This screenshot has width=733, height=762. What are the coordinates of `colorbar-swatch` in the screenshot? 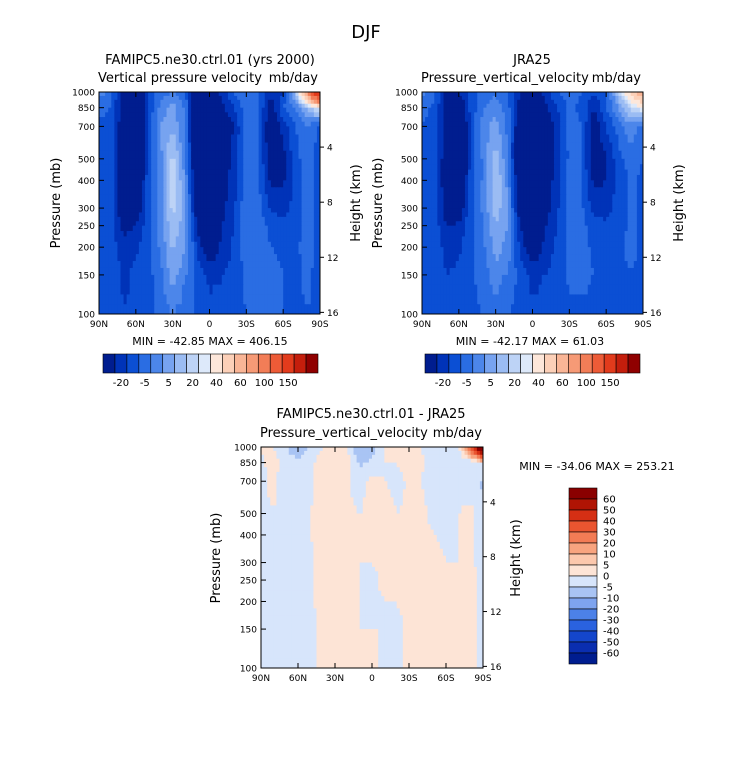 It's located at (192, 363).